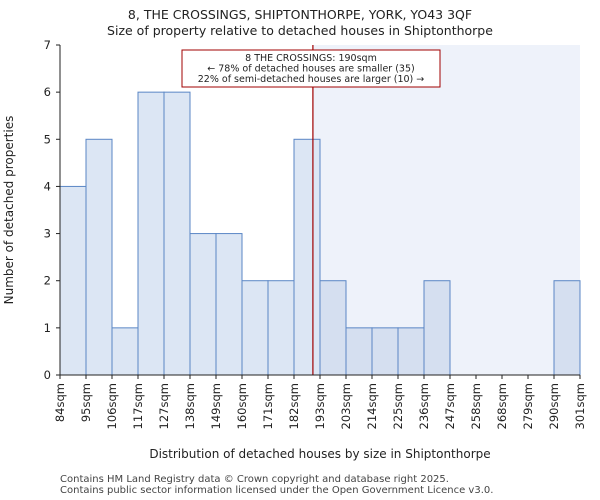 The width and height of the screenshot is (600, 500). What do you see at coordinates (9, 210) in the screenshot?
I see `y-axis-title: Number of detached properties` at bounding box center [9, 210].